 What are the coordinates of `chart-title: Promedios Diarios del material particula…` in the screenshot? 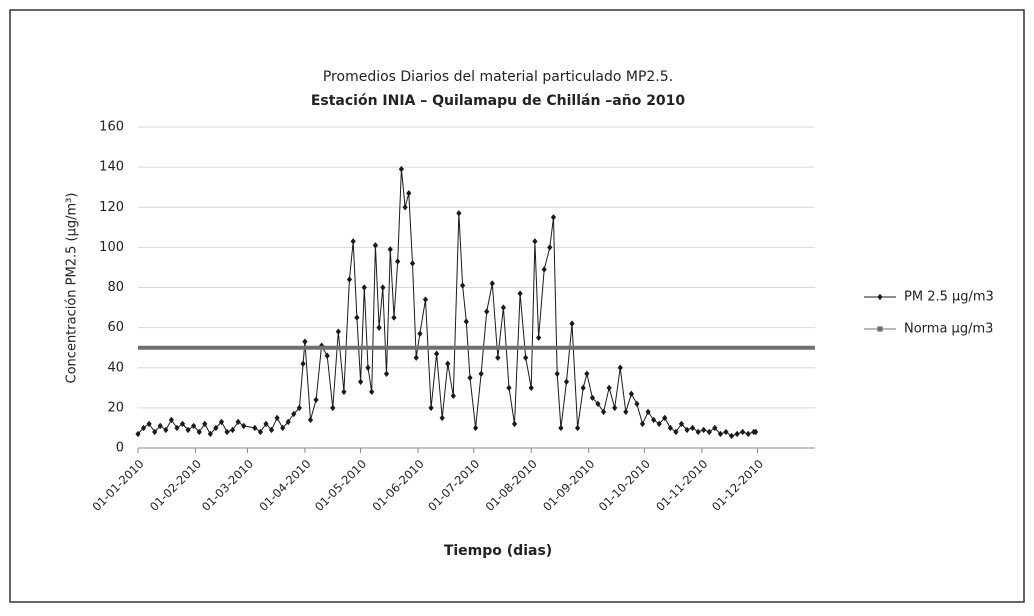 It's located at (498, 77).